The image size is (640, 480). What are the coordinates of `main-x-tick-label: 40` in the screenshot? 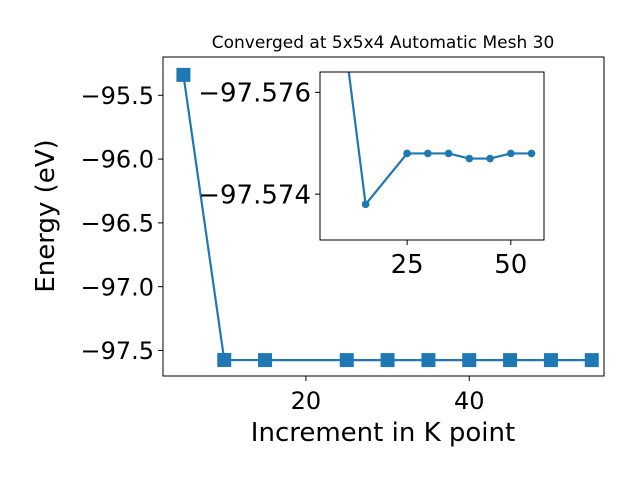 It's located at (469, 401).